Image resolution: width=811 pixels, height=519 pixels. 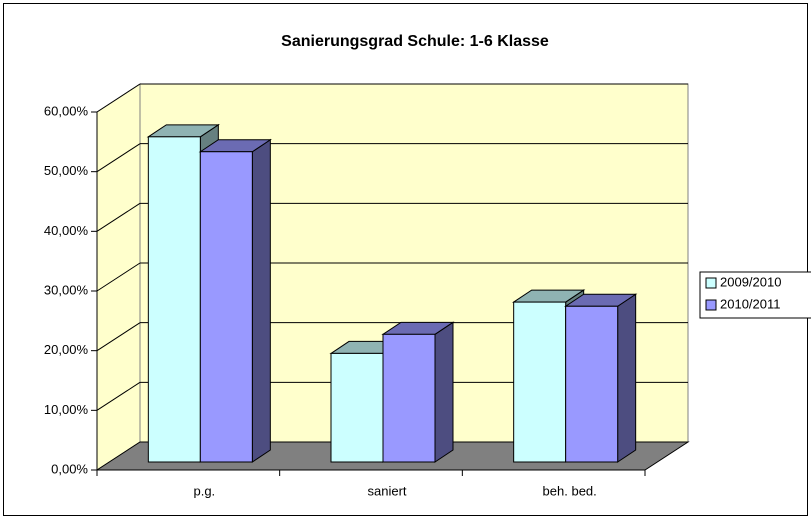 What do you see at coordinates (69, 468) in the screenshot?
I see `y-tick-label: 0,00%` at bounding box center [69, 468].